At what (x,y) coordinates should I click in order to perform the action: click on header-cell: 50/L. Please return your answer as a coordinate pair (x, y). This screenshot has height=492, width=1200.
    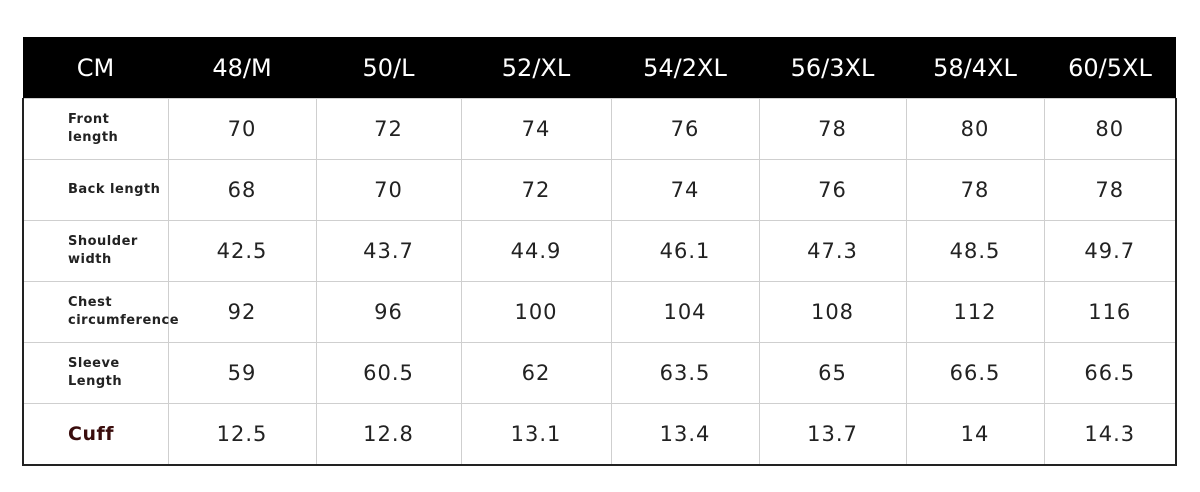
    Looking at the image, I should click on (388, 68).